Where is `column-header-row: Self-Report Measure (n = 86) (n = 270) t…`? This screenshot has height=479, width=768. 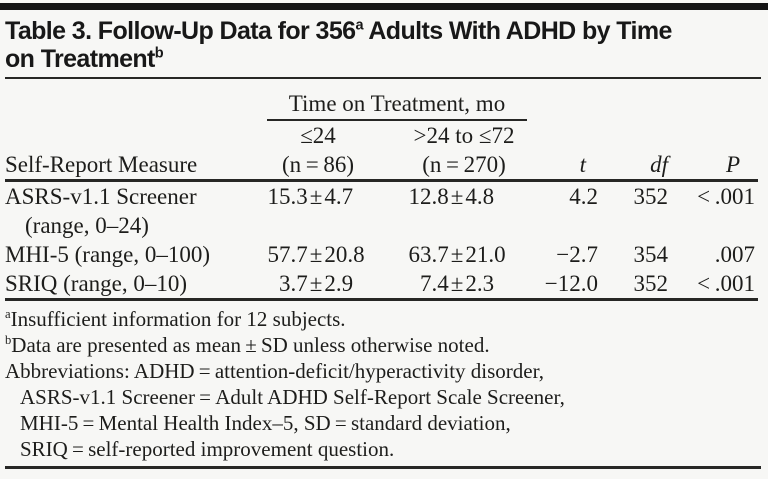 column-header-row: Self-Report Measure (n = 86) (n = 270) t… is located at coordinates (381, 165).